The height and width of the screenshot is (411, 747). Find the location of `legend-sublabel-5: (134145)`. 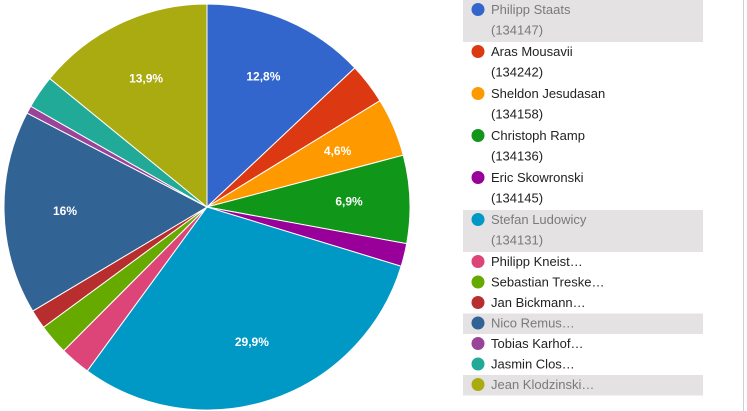

legend-sublabel-5: (134145) is located at coordinates (517, 198).